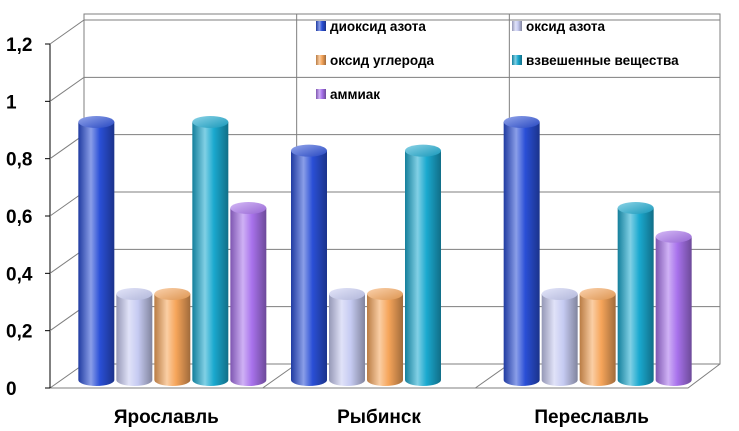 The image size is (739, 431). What do you see at coordinates (19, 160) in the screenshot?
I see `y-tick-label: 0,8` at bounding box center [19, 160].